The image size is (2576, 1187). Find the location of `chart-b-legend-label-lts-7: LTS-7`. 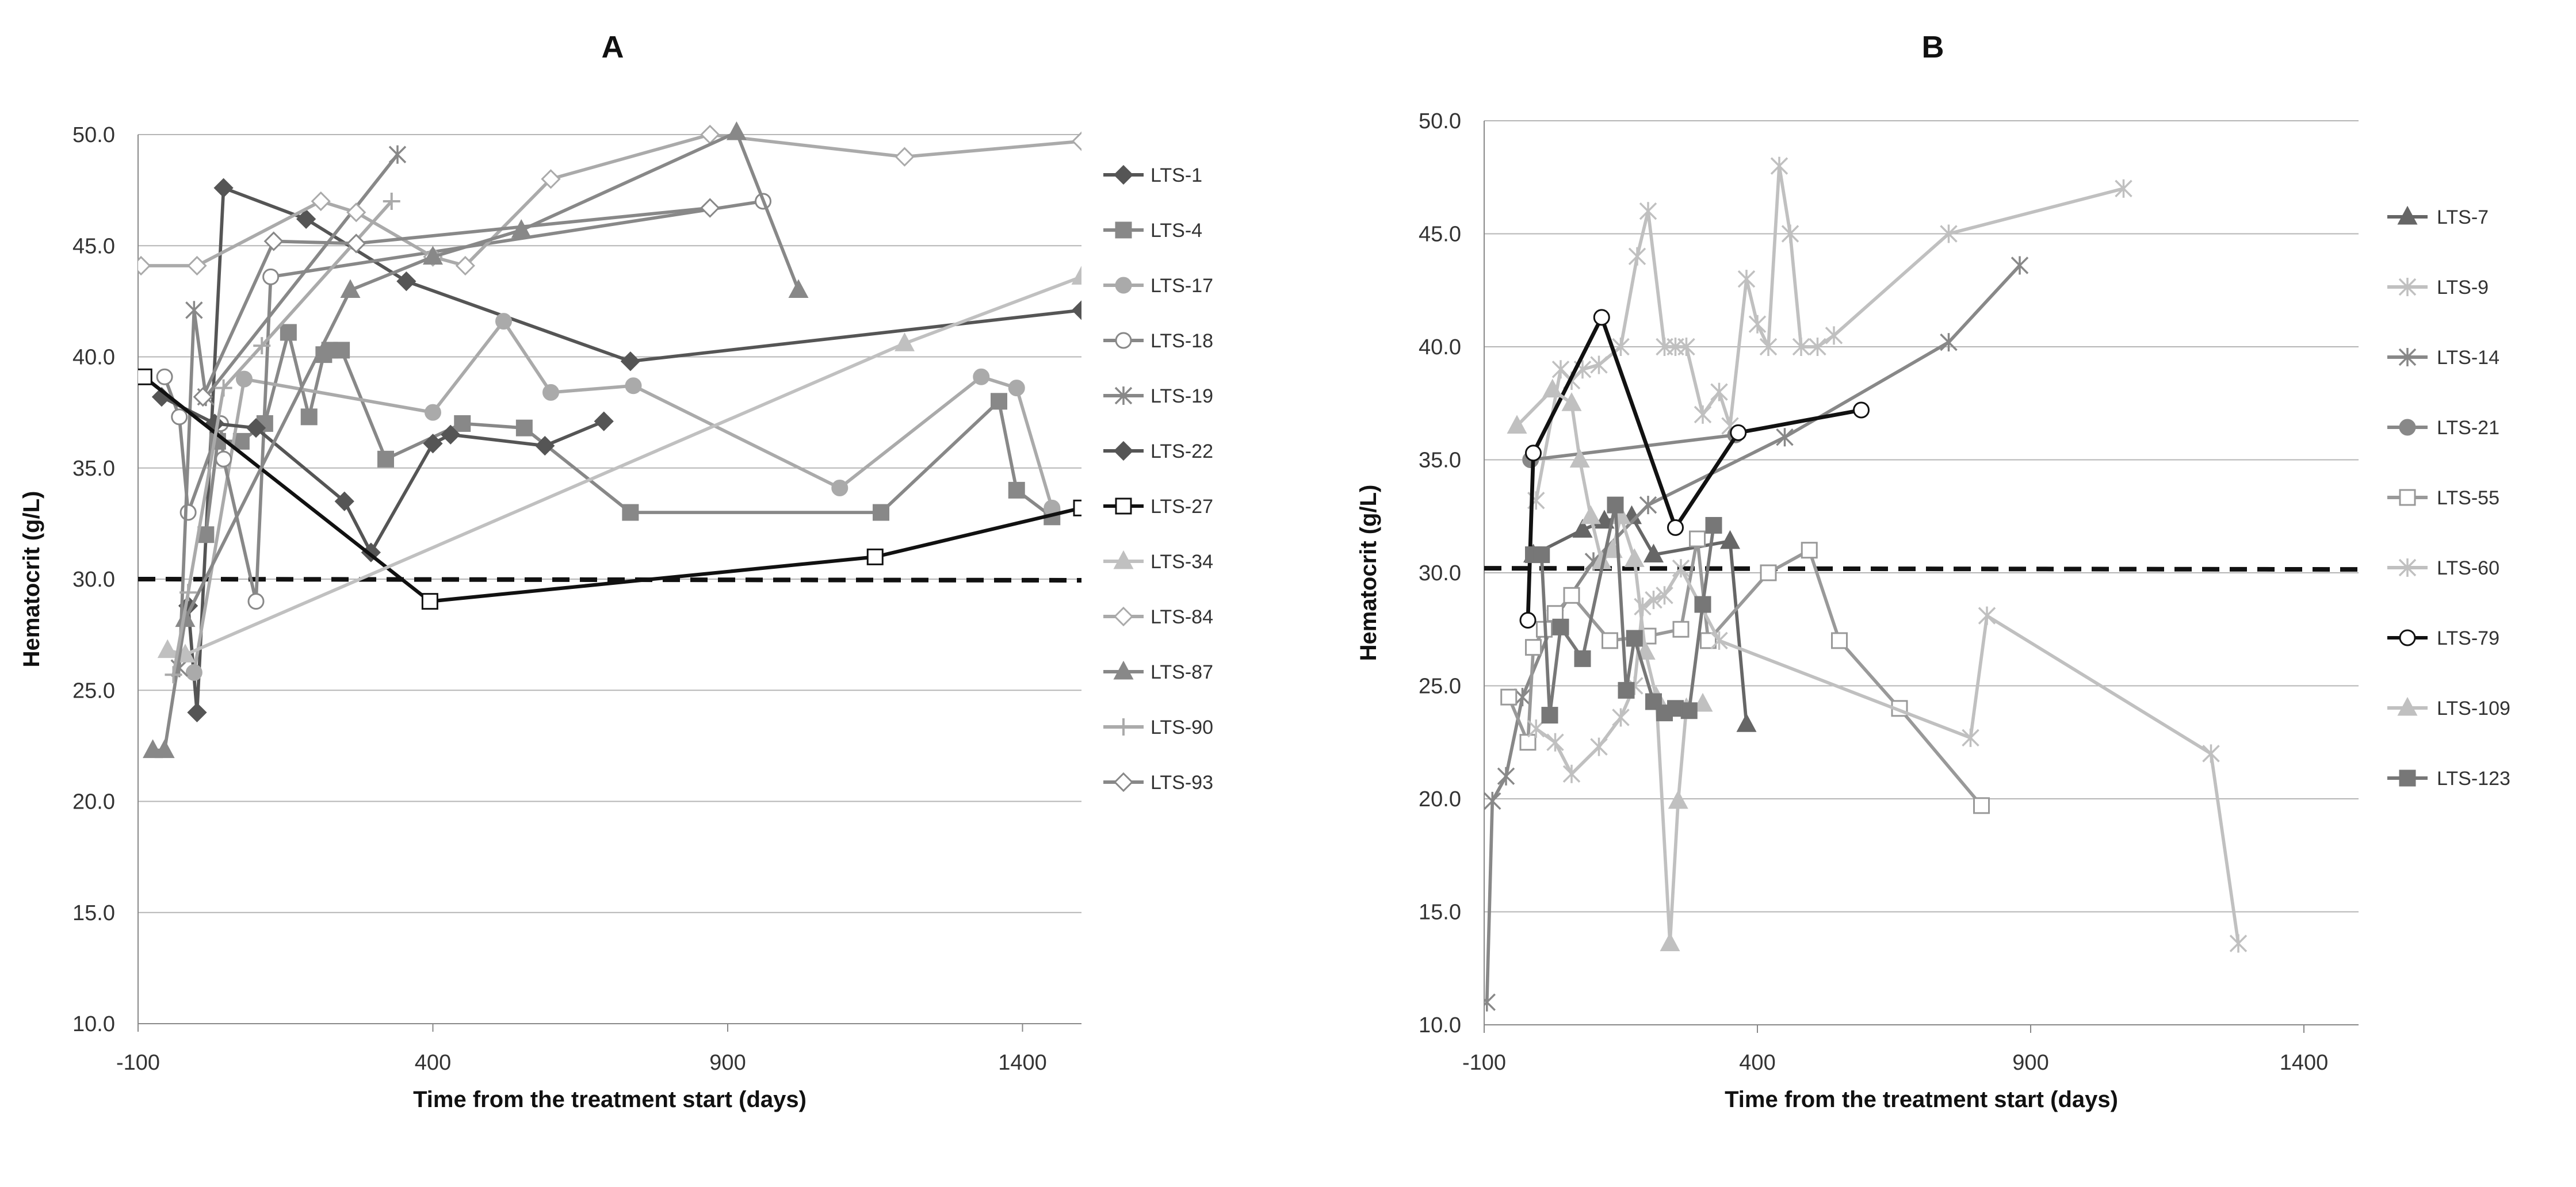

chart-b-legend-label-lts-7: LTS-7 is located at coordinates (2463, 217).